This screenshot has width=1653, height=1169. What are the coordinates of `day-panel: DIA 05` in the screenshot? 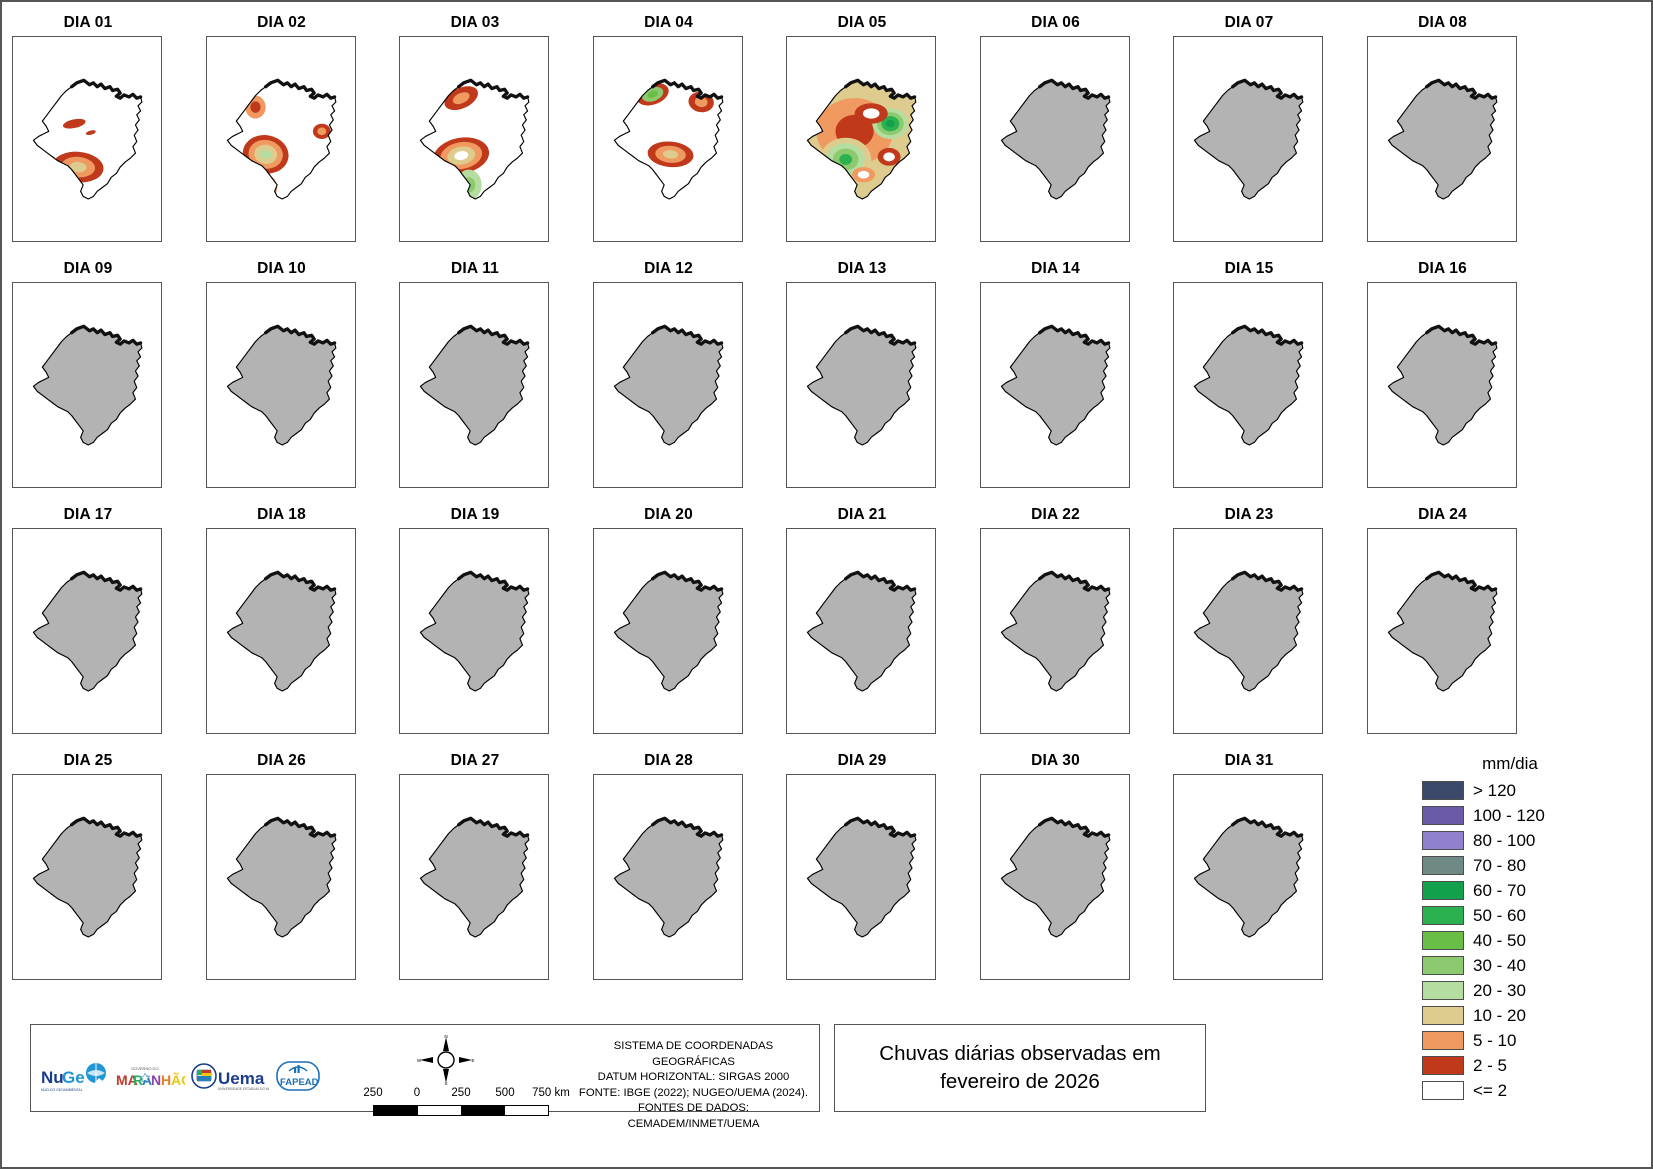 It's located at (862, 128).